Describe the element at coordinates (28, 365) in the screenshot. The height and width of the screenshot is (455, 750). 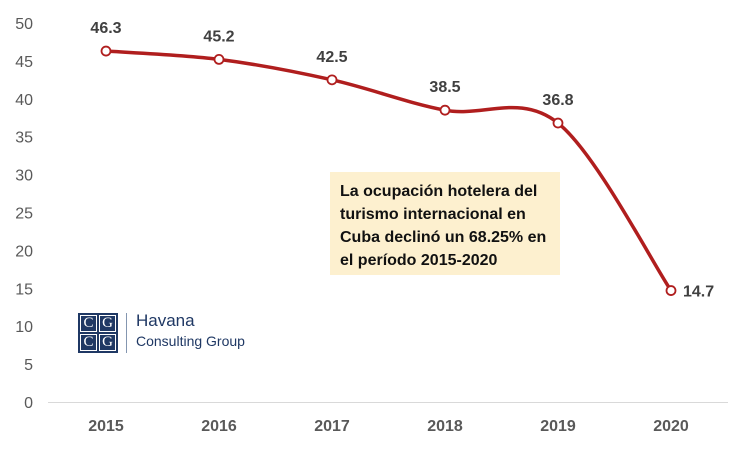
I see `y-tick-label: 5` at that location.